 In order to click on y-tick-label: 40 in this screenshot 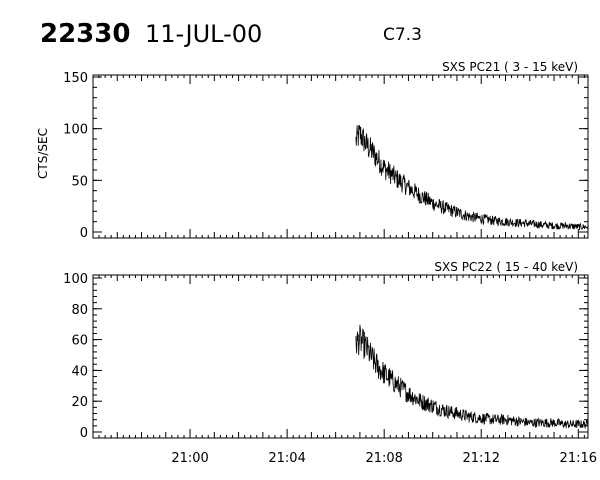, I will do `click(79, 371)`.